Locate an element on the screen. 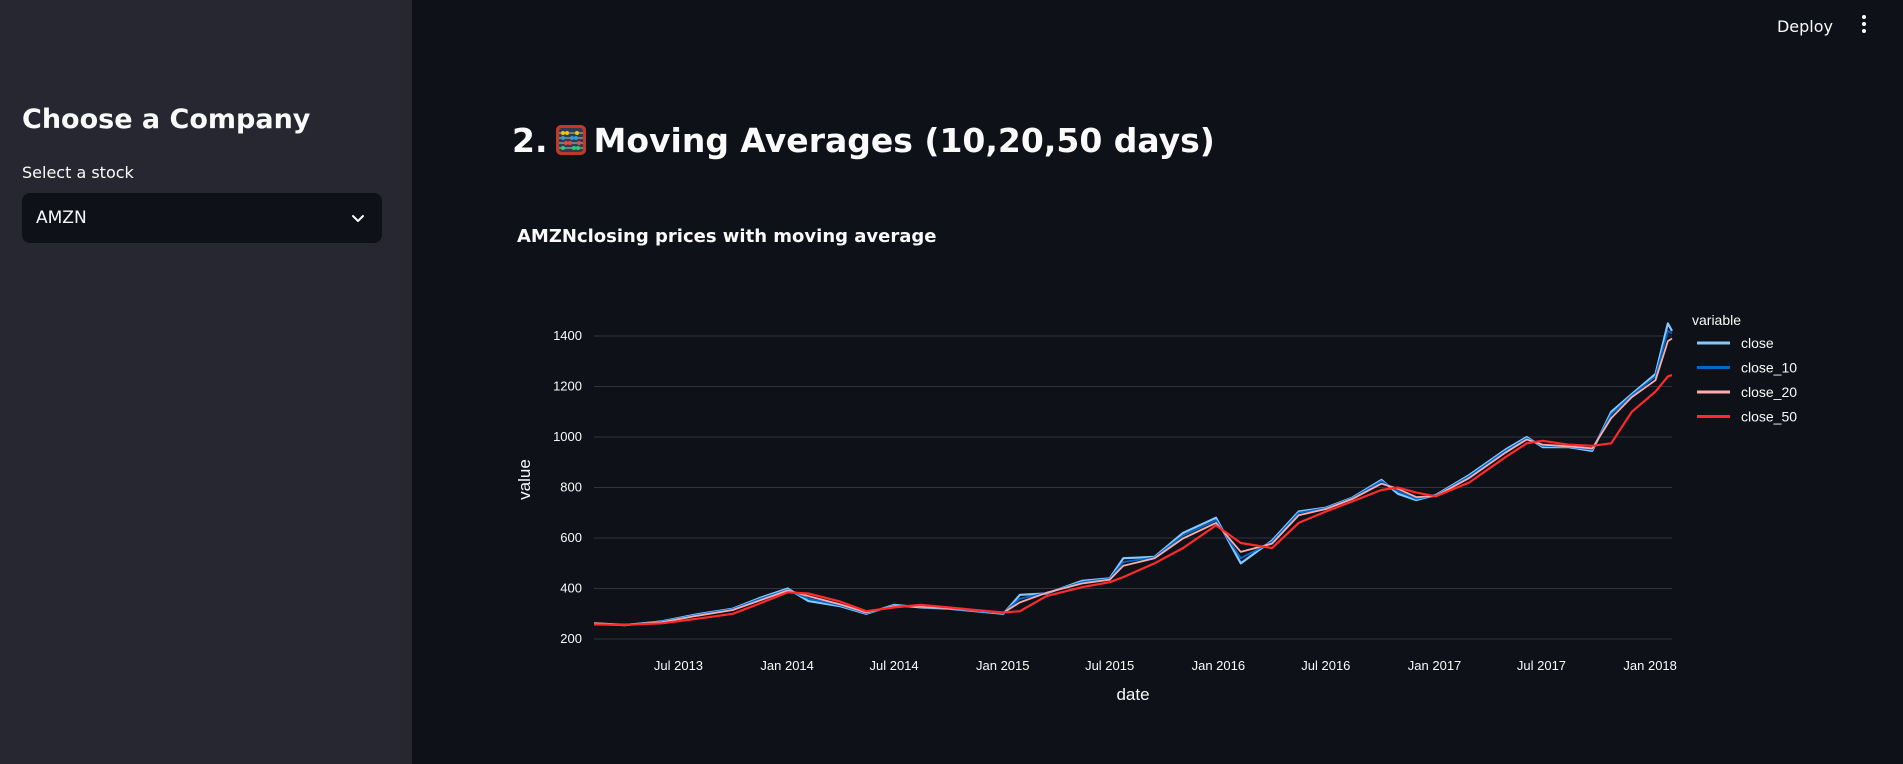 This screenshot has height=764, width=1903. legend-label-close_10: close_10 is located at coordinates (1769, 368).